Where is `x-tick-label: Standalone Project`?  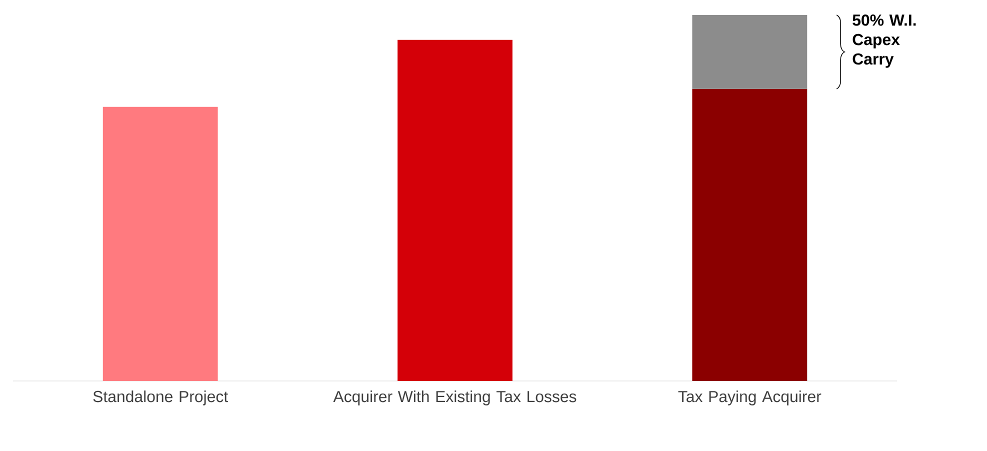
x-tick-label: Standalone Project is located at coordinates (160, 398).